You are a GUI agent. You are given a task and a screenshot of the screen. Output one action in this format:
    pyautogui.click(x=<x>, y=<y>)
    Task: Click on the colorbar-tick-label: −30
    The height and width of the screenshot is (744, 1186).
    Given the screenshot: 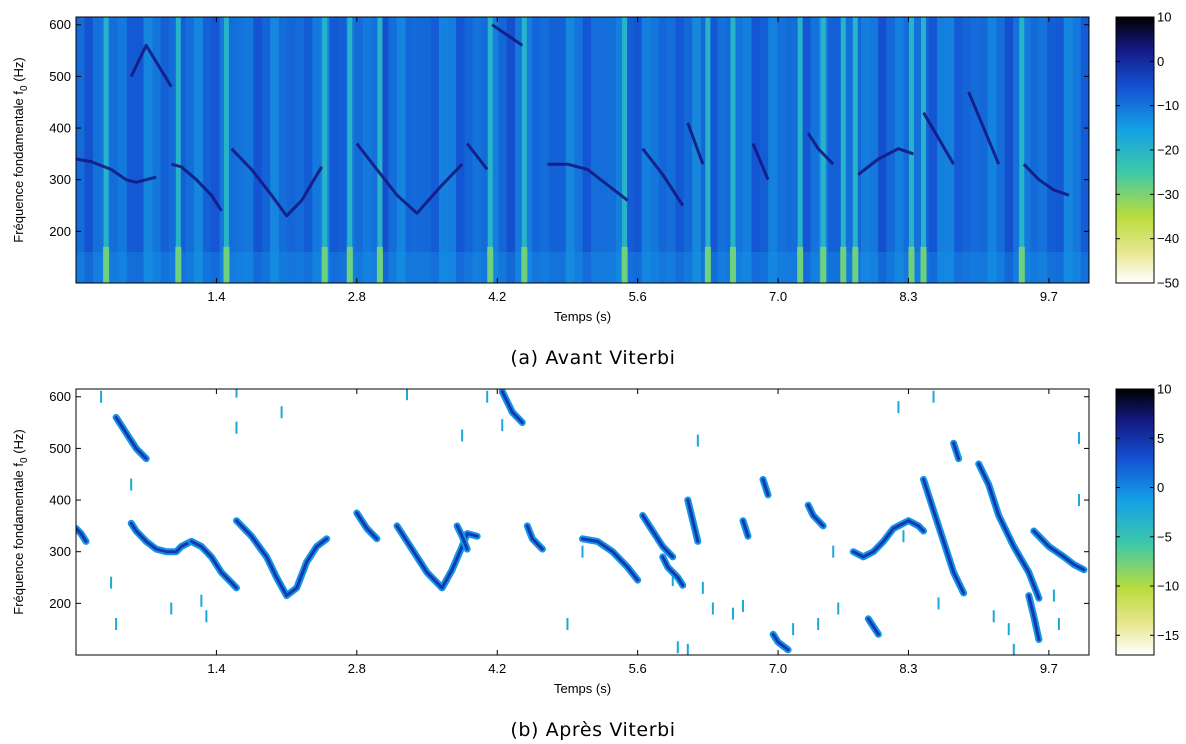 What is the action you would take?
    pyautogui.click(x=1168, y=194)
    